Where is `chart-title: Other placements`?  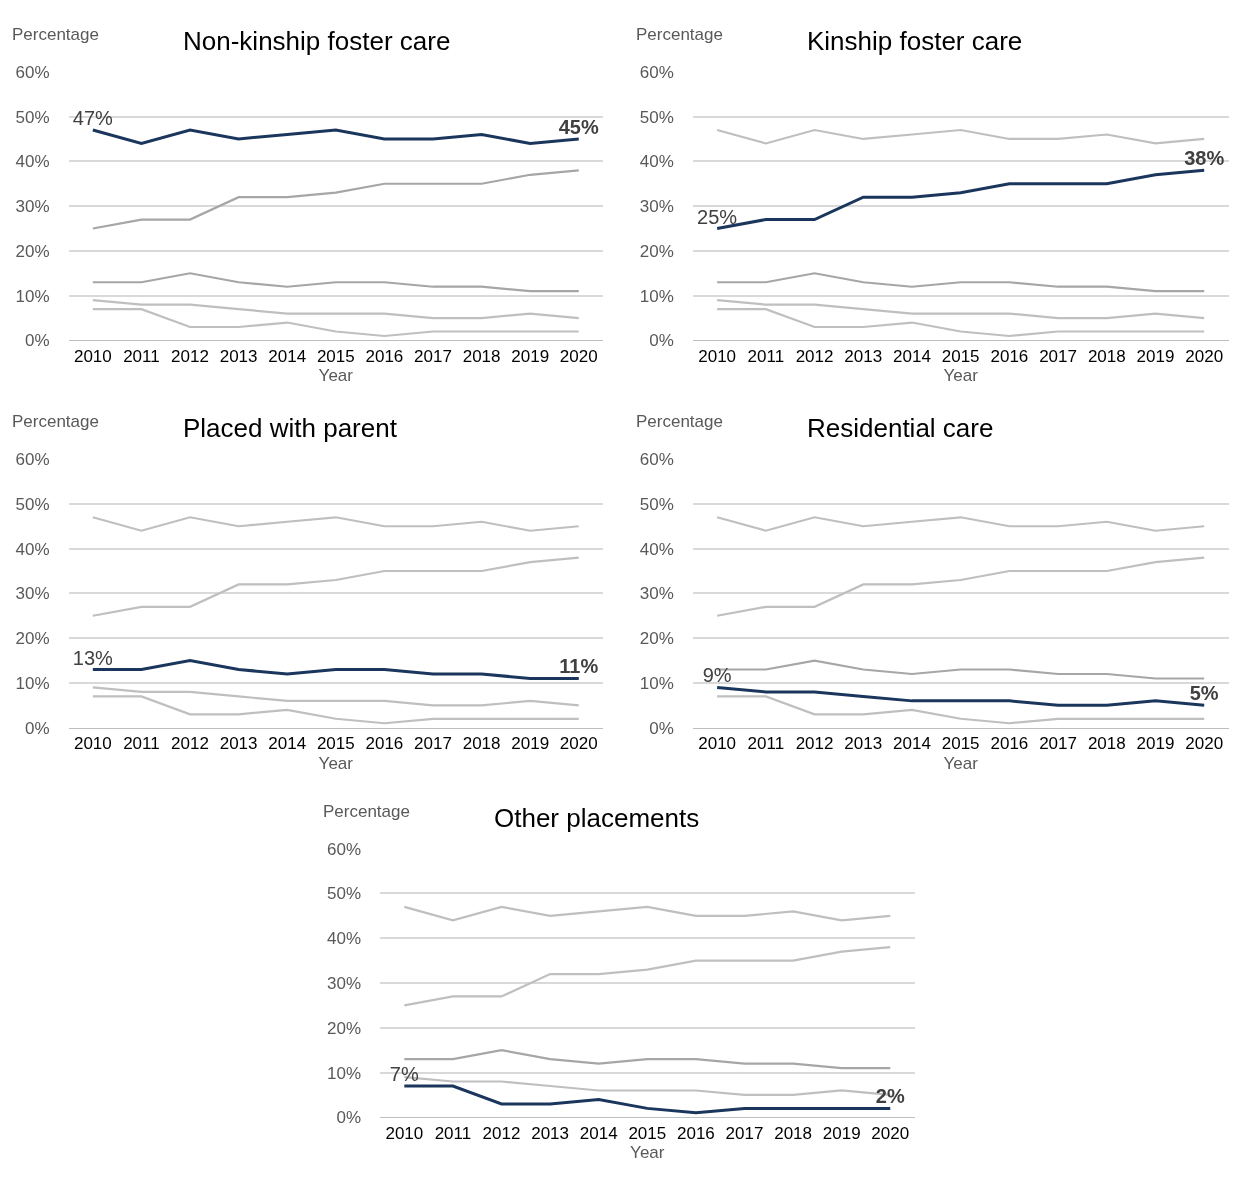 chart-title: Other placements is located at coordinates (597, 818).